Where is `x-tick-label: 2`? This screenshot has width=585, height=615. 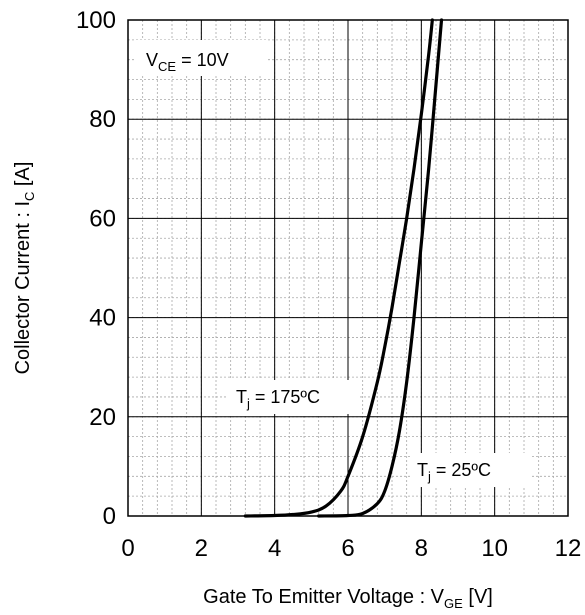
x-tick-label: 2 is located at coordinates (201, 548).